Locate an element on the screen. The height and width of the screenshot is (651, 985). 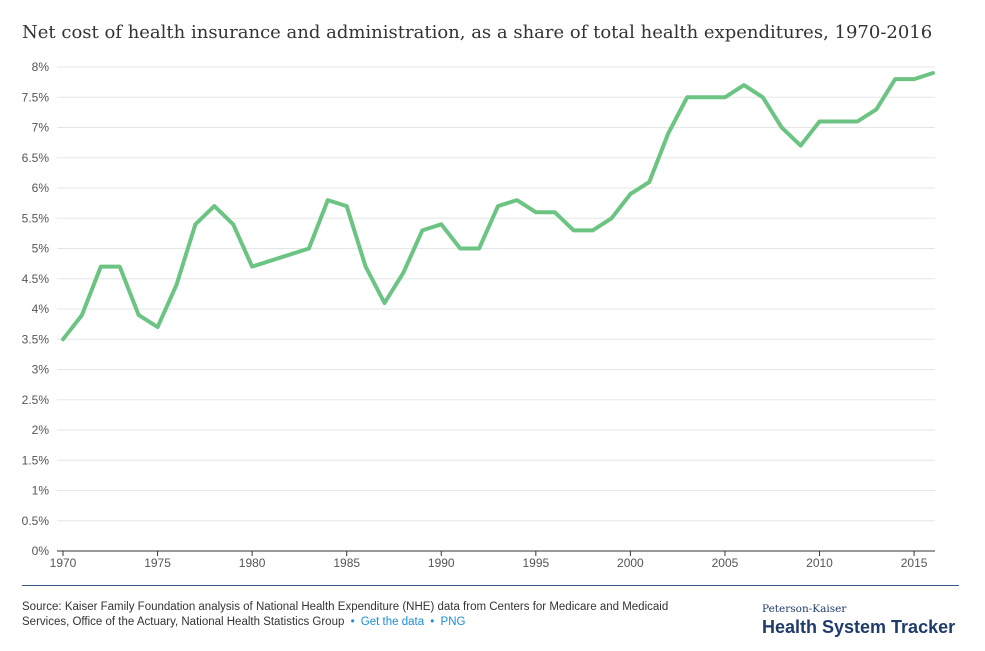
y-tick-label: 6.5% is located at coordinates (36, 158).